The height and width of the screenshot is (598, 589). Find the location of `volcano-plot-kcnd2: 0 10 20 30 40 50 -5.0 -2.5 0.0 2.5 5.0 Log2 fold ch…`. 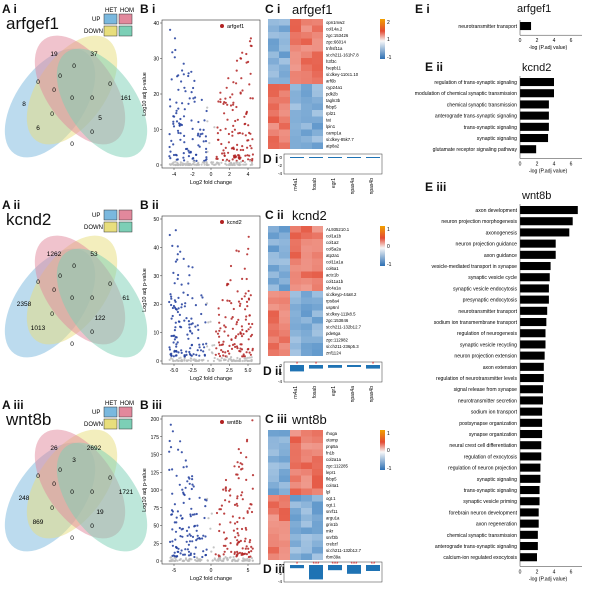

volcano-plot-kcnd2: 0 10 20 30 40 50 -5.0 -2.5 0.0 2.5 5.0 Log2 fold ch… is located at coordinates (201, 298).